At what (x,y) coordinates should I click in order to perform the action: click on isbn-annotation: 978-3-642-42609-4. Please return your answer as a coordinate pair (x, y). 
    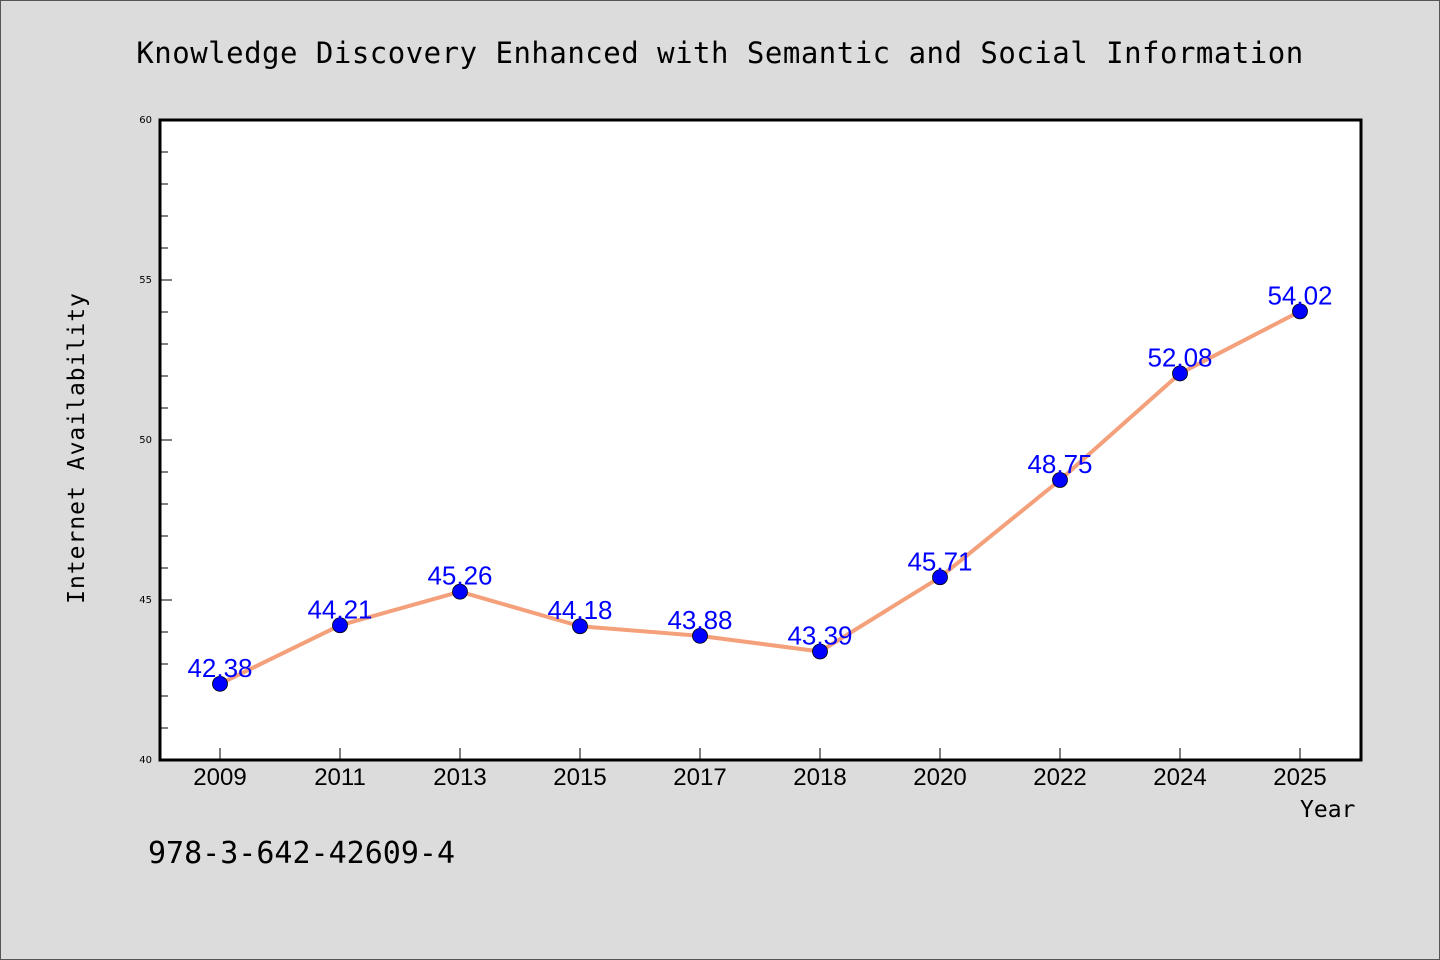
    Looking at the image, I should click on (302, 853).